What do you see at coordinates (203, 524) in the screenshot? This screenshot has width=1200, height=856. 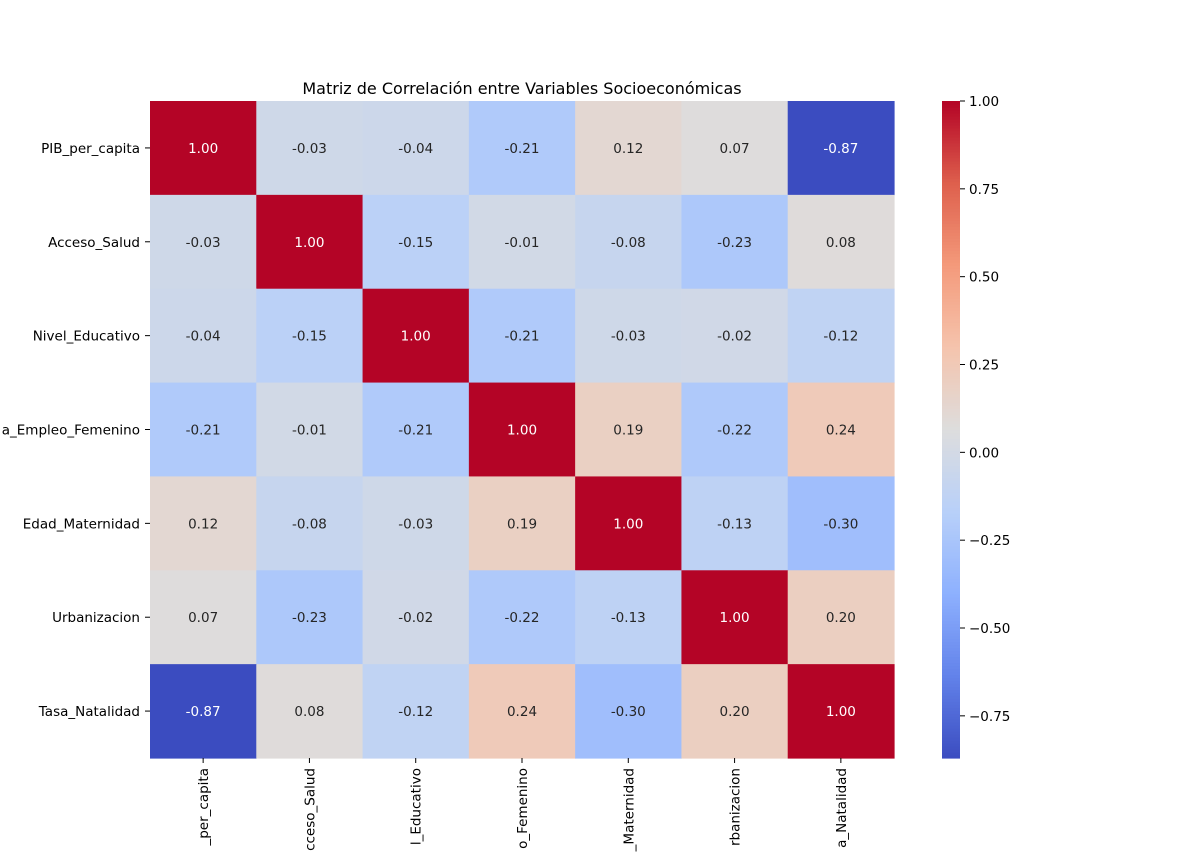 I see `cell-value-label: 0.12` at bounding box center [203, 524].